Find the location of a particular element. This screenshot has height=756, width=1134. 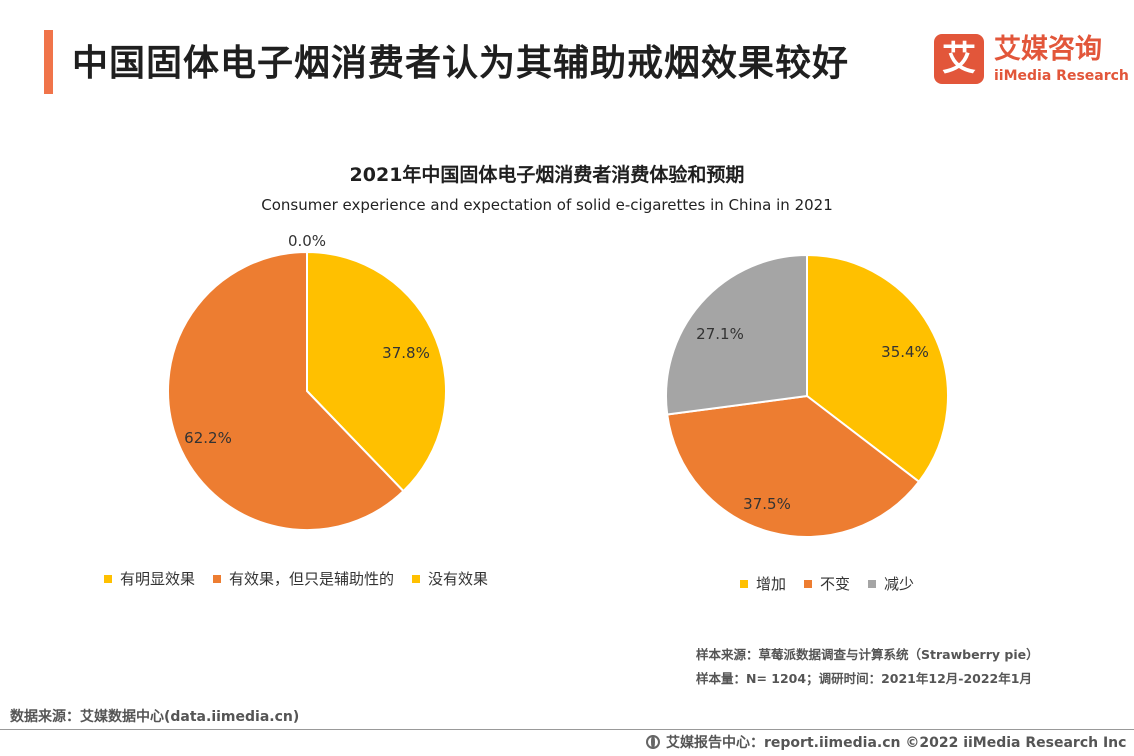

legend-item: 没有效果 is located at coordinates (450, 578).